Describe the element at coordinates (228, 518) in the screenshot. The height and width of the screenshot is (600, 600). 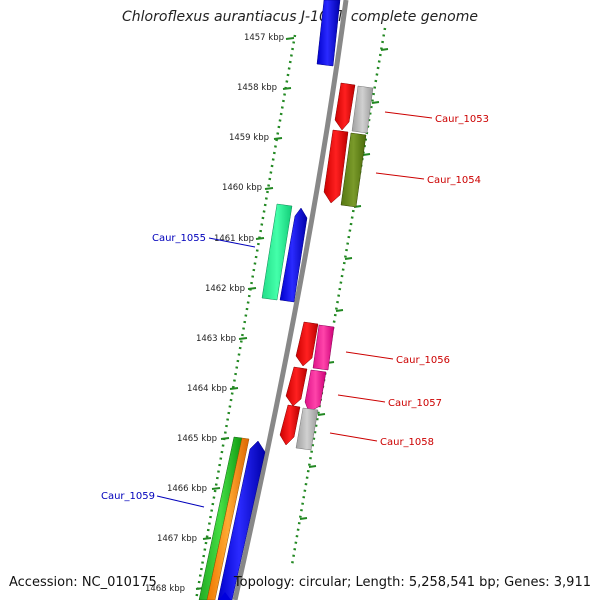
I see `gene-feature-orange` at that location.